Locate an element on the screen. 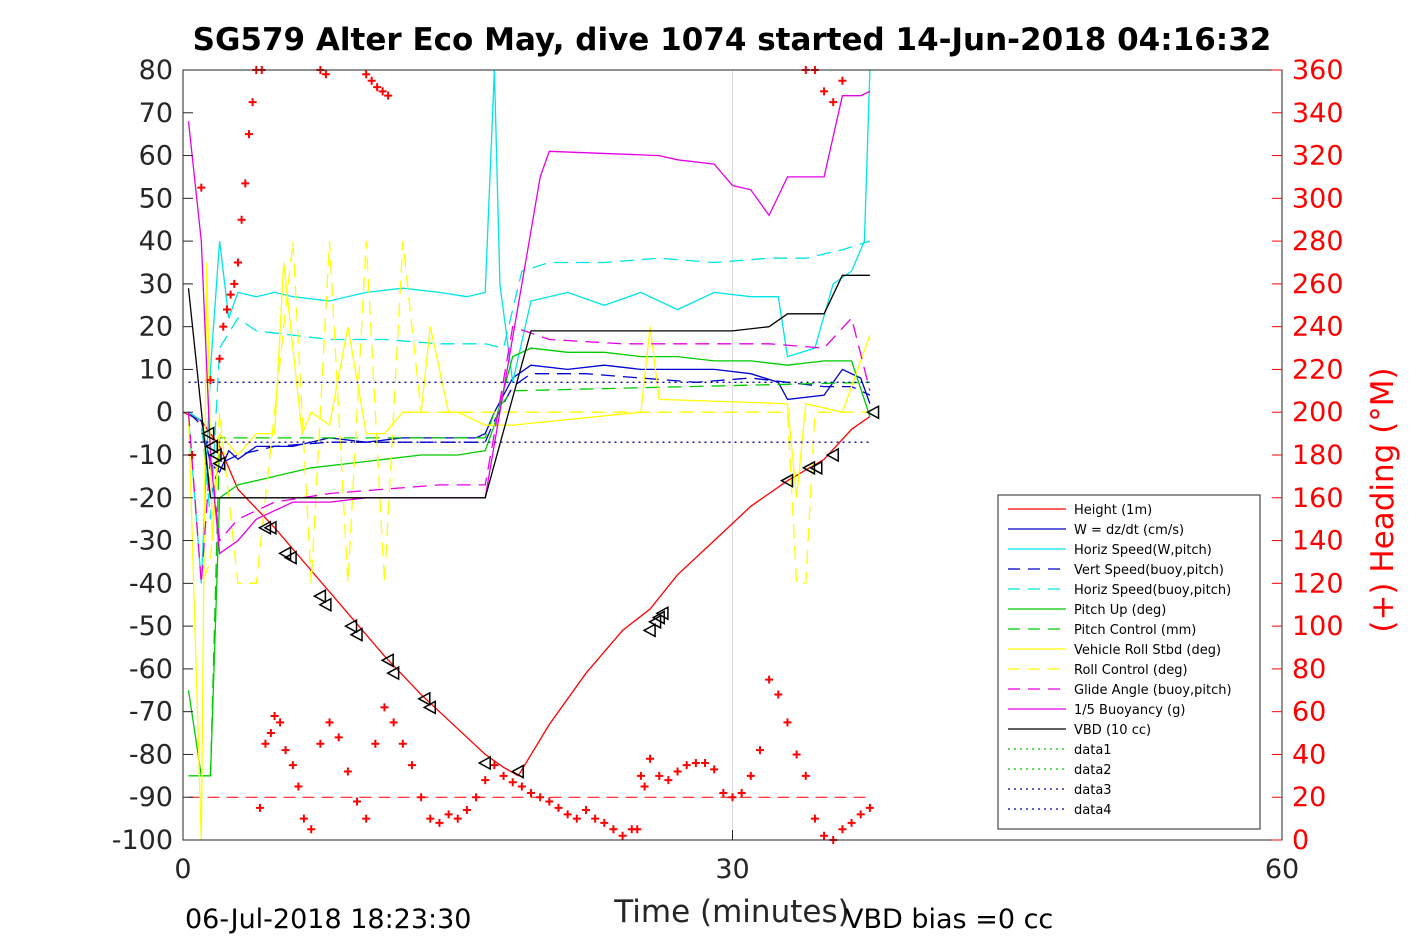 This screenshot has width=1417, height=945. left-tick-label: -40 is located at coordinates (151, 583).